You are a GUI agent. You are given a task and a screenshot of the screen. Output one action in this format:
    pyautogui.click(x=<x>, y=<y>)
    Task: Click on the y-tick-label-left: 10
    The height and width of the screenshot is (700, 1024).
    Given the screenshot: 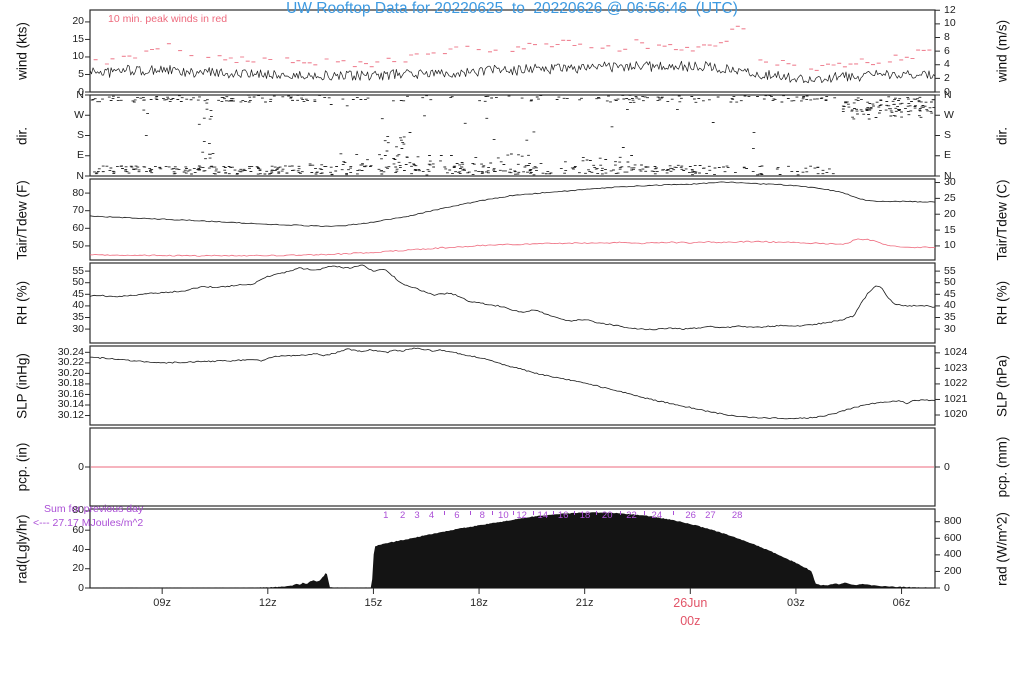 What is the action you would take?
    pyautogui.click(x=78, y=56)
    